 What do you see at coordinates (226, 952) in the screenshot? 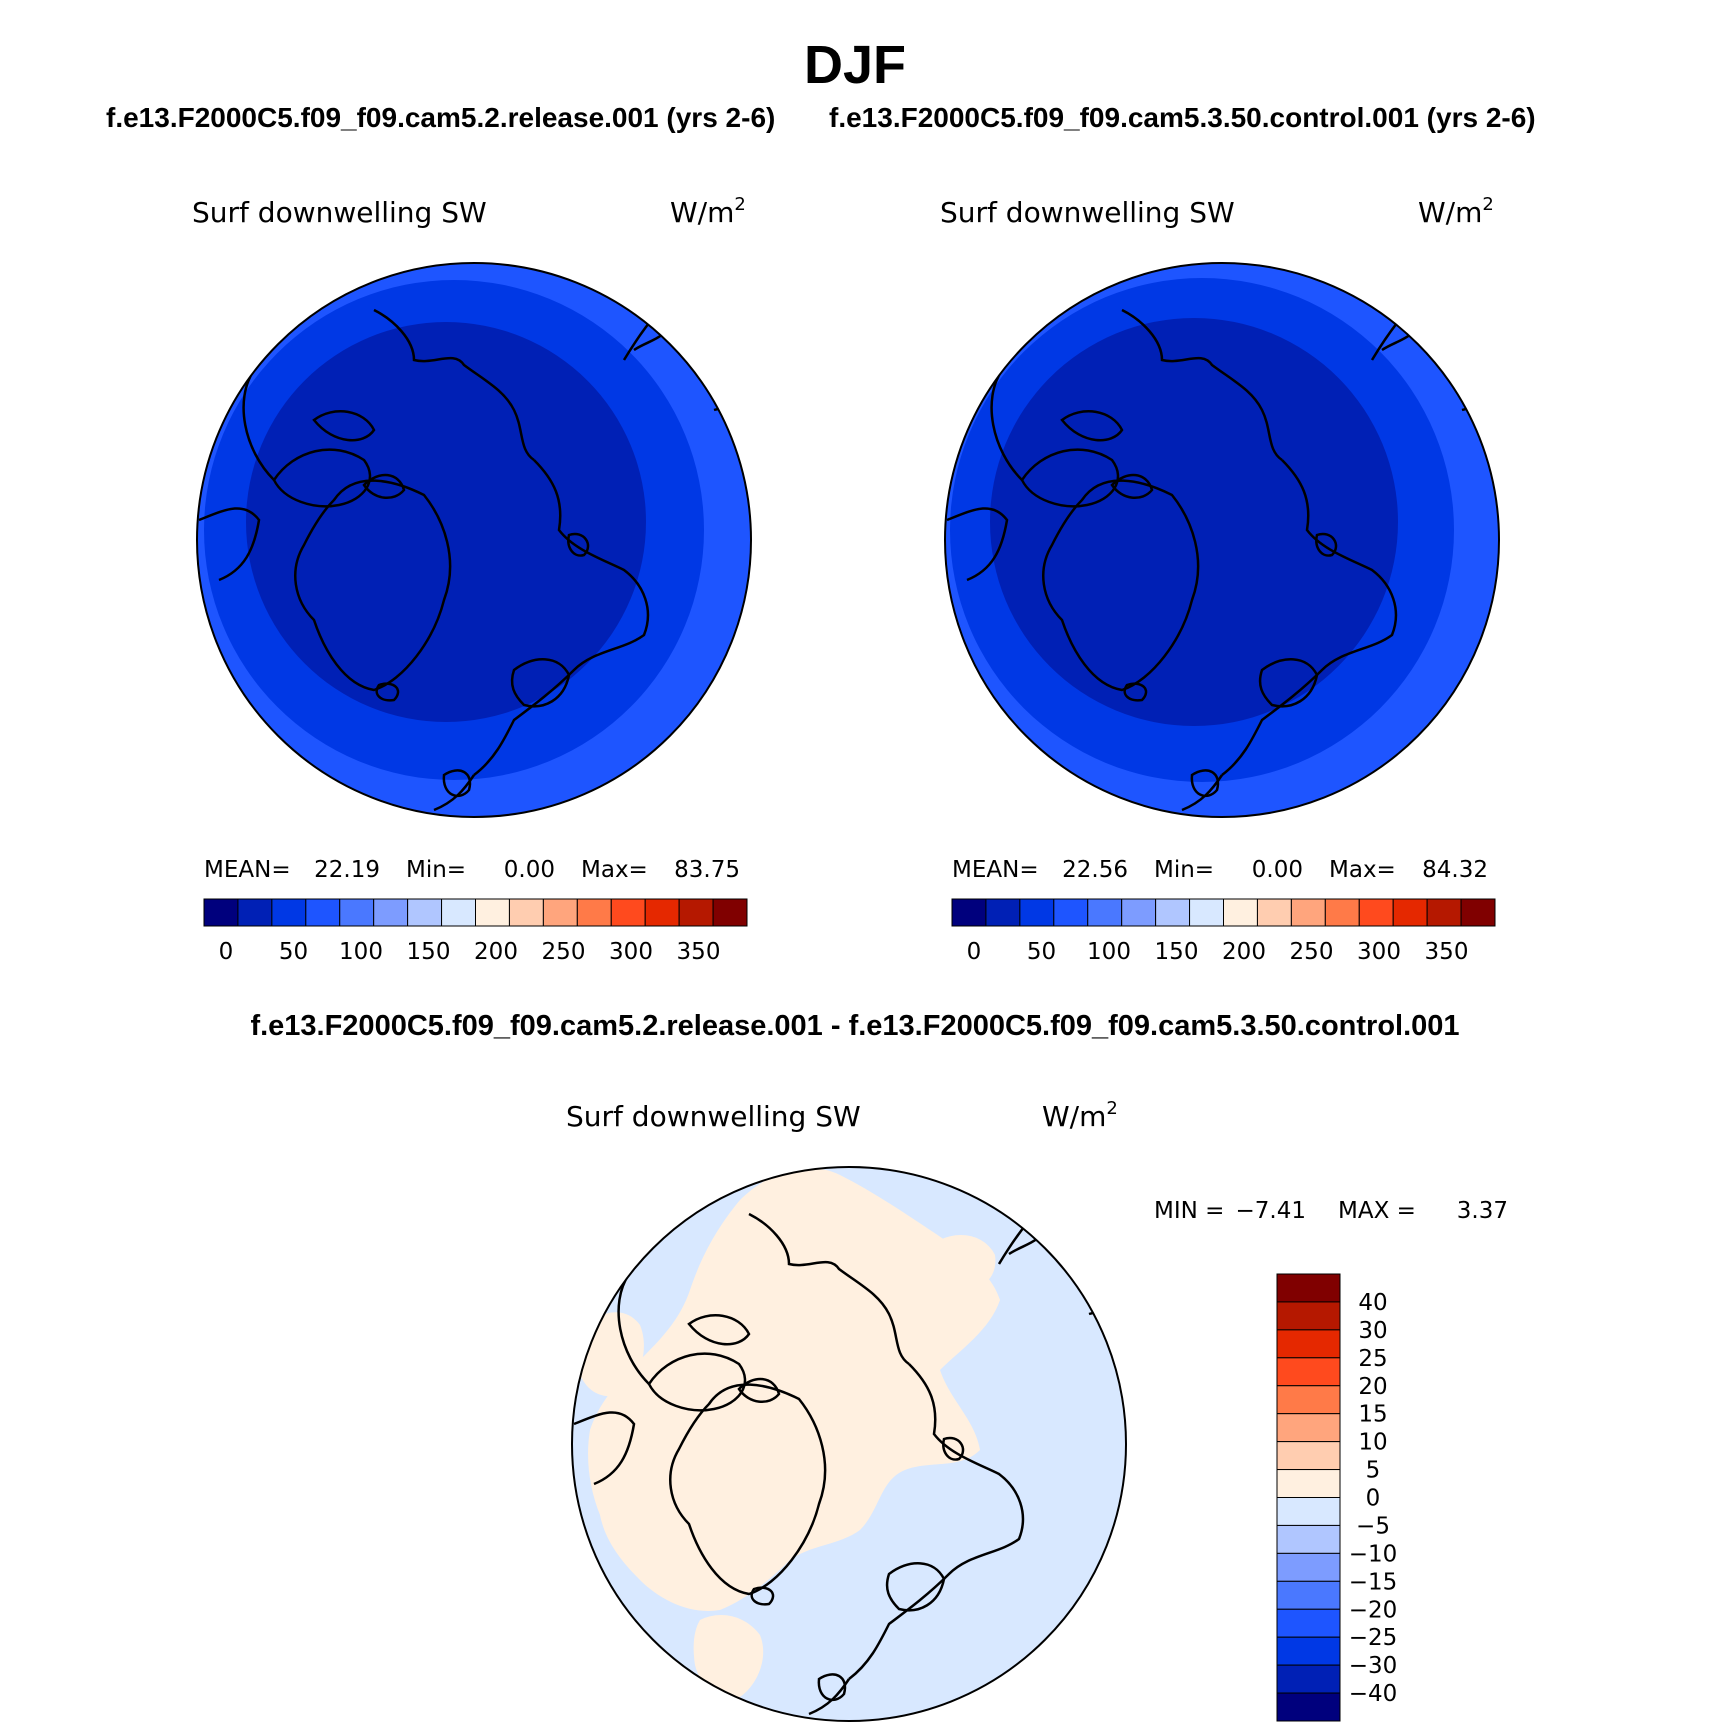
I see `left-colorbar-tick-label: 0` at bounding box center [226, 952].